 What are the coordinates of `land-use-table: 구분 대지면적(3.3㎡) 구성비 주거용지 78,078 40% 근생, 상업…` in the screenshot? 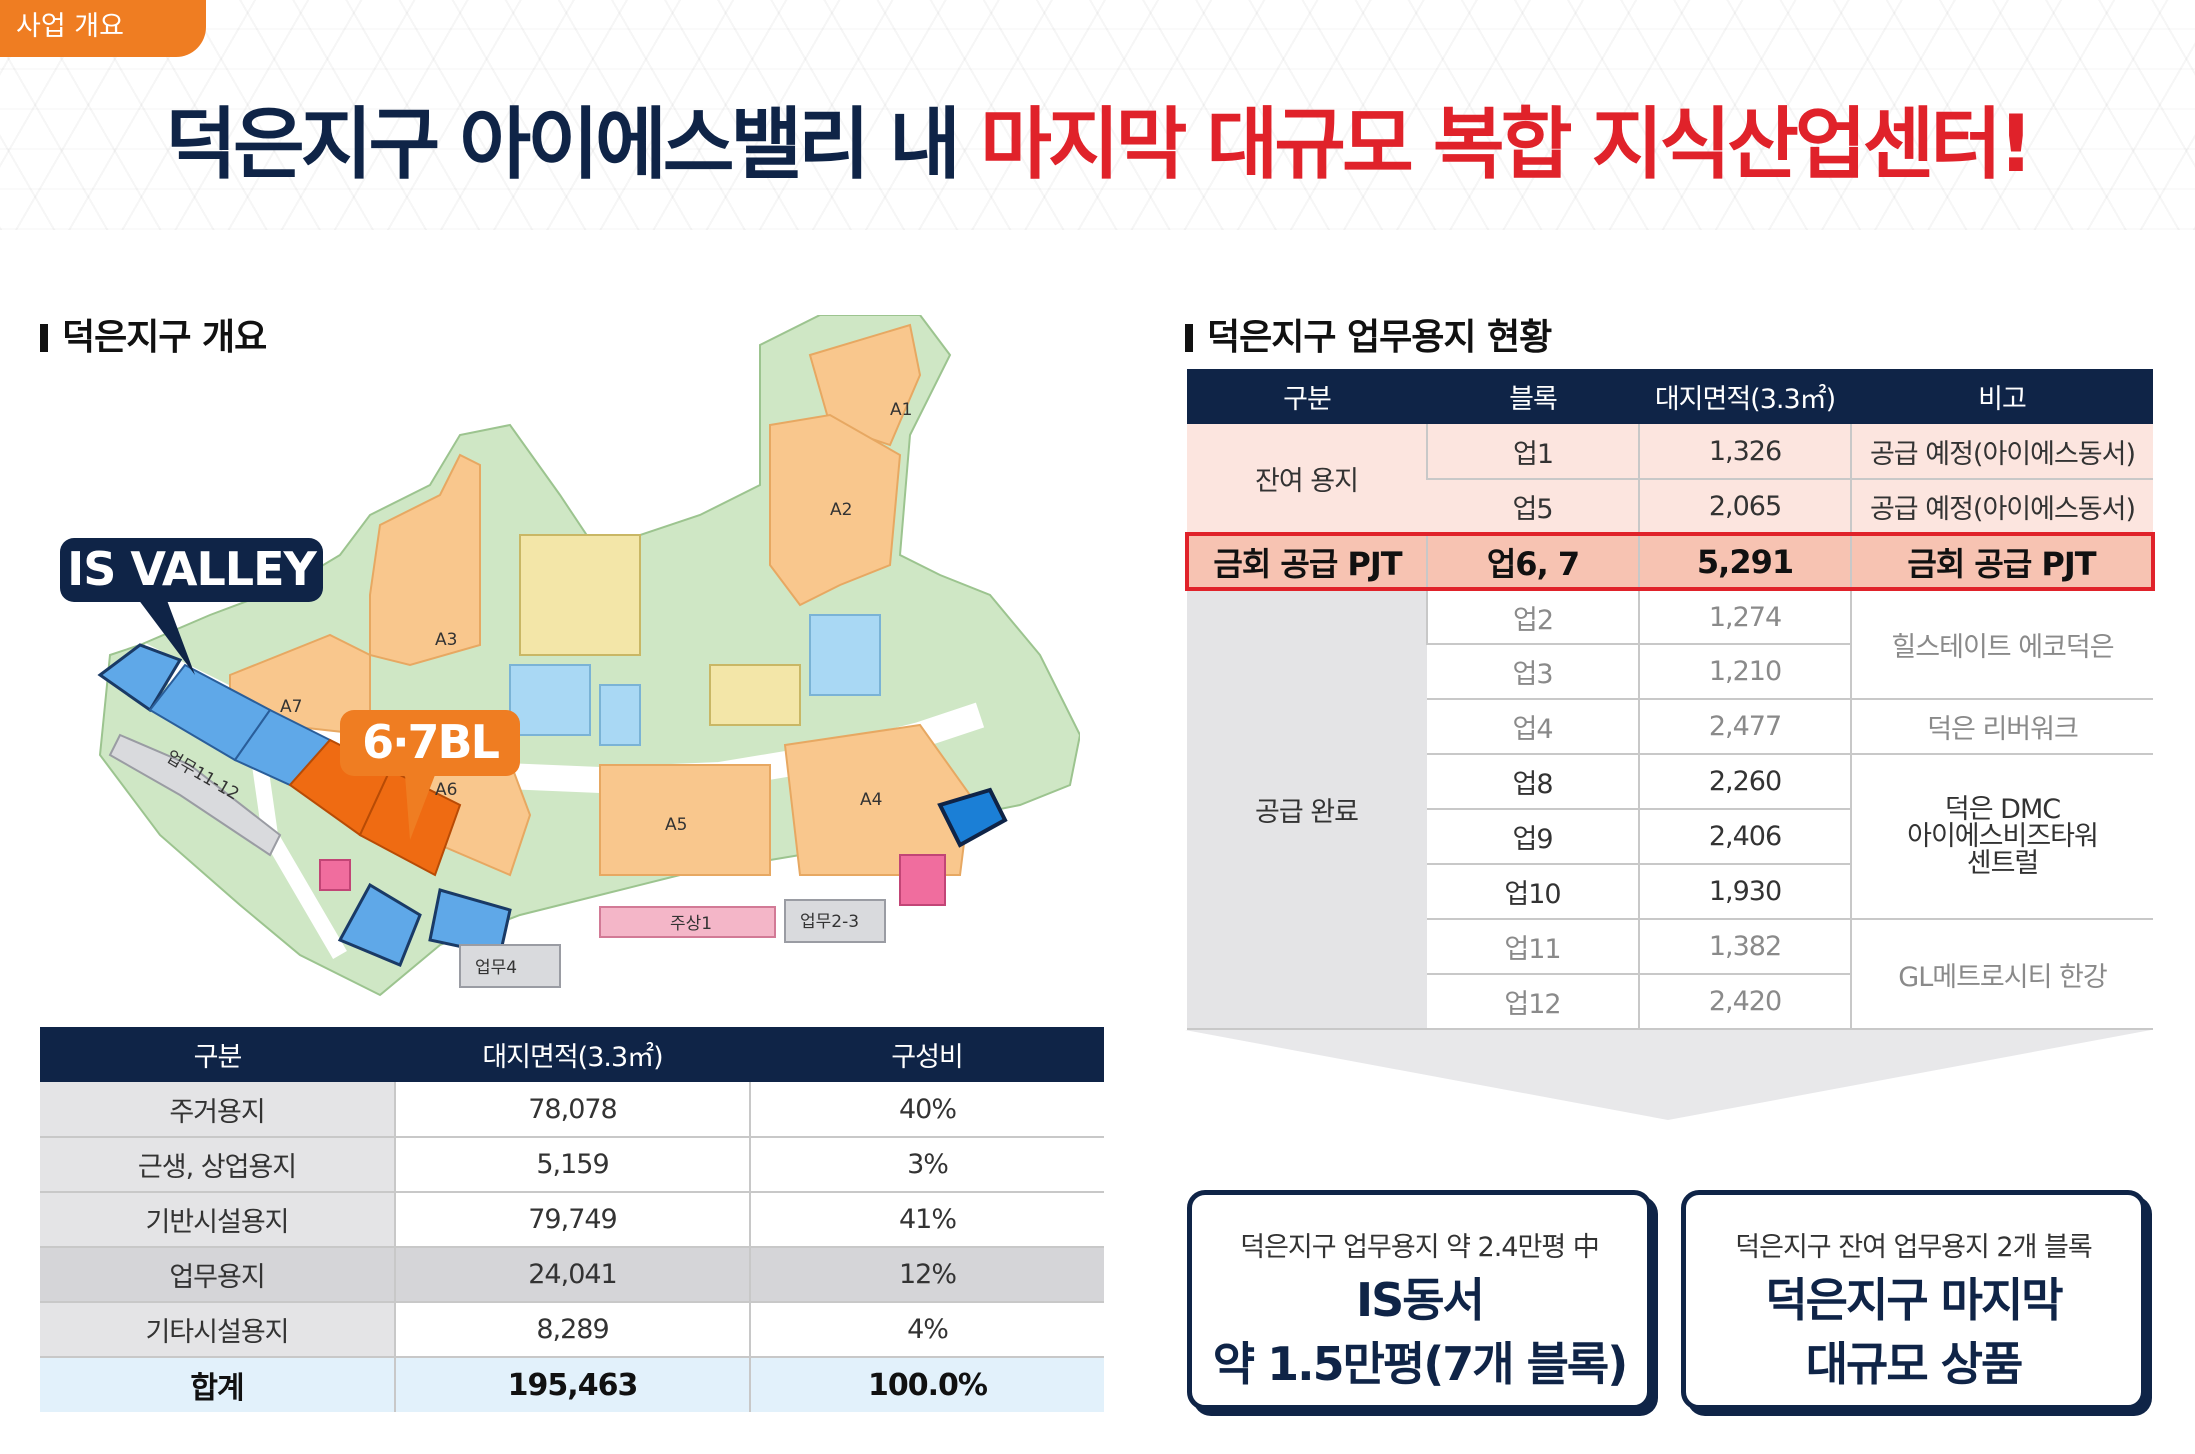 It's located at (572, 1219).